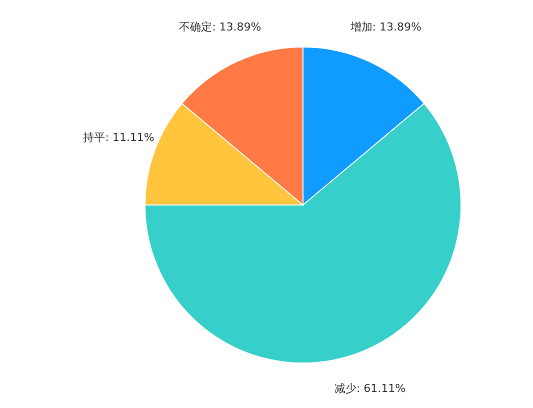 The image size is (533, 408). Describe the element at coordinates (220, 27) in the screenshot. I see `slice-label: 不确定: 13.89%` at that location.